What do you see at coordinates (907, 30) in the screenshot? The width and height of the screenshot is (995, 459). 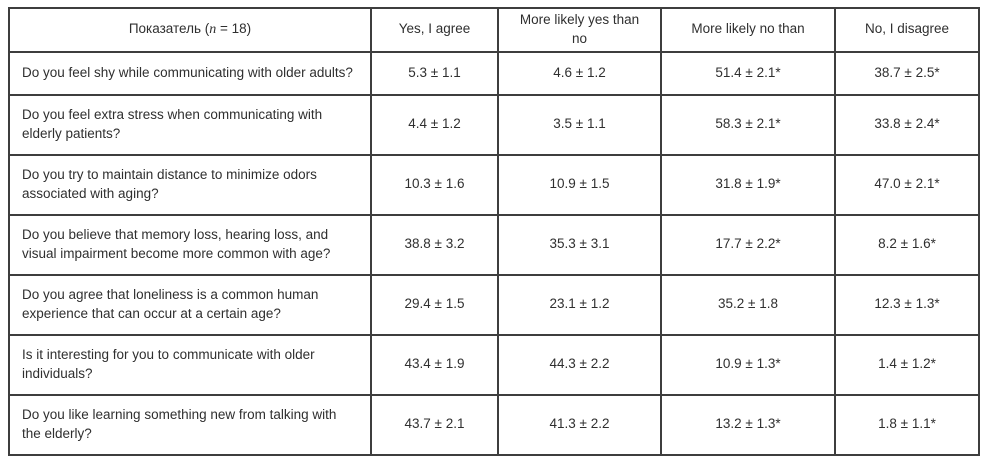 I see `header-col-no-disagree: No, I disagree` at bounding box center [907, 30].